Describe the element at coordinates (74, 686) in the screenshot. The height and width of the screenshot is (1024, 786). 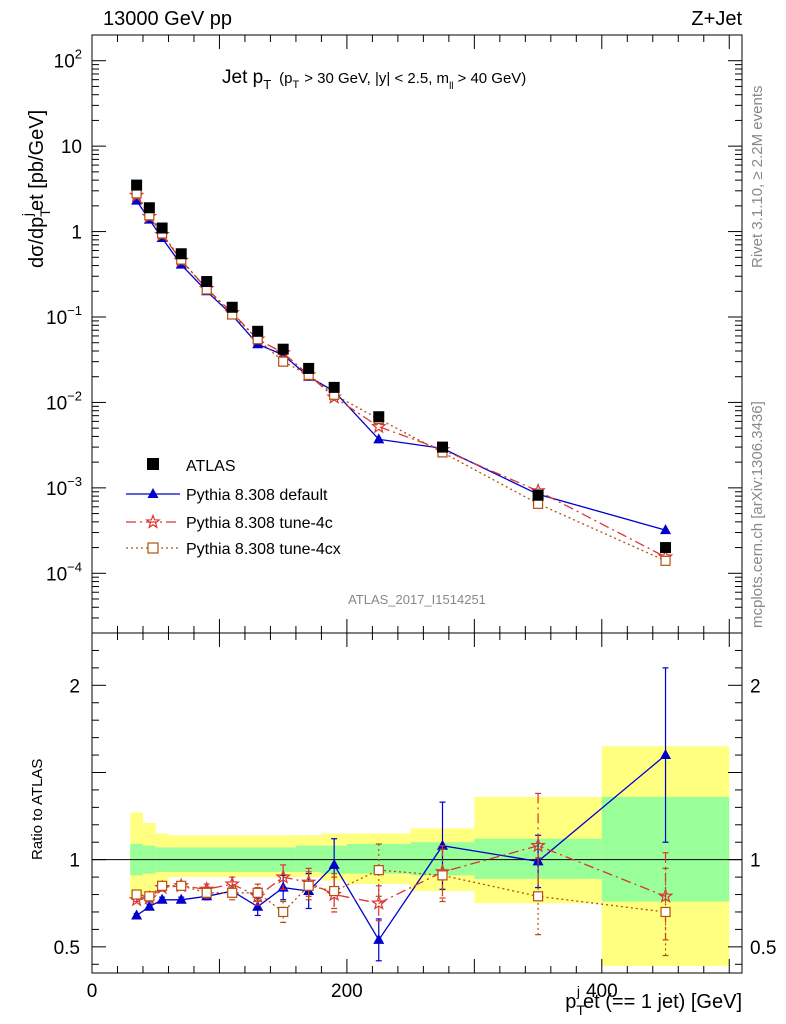
I see `ratio-y-tick-label-left: 2` at that location.